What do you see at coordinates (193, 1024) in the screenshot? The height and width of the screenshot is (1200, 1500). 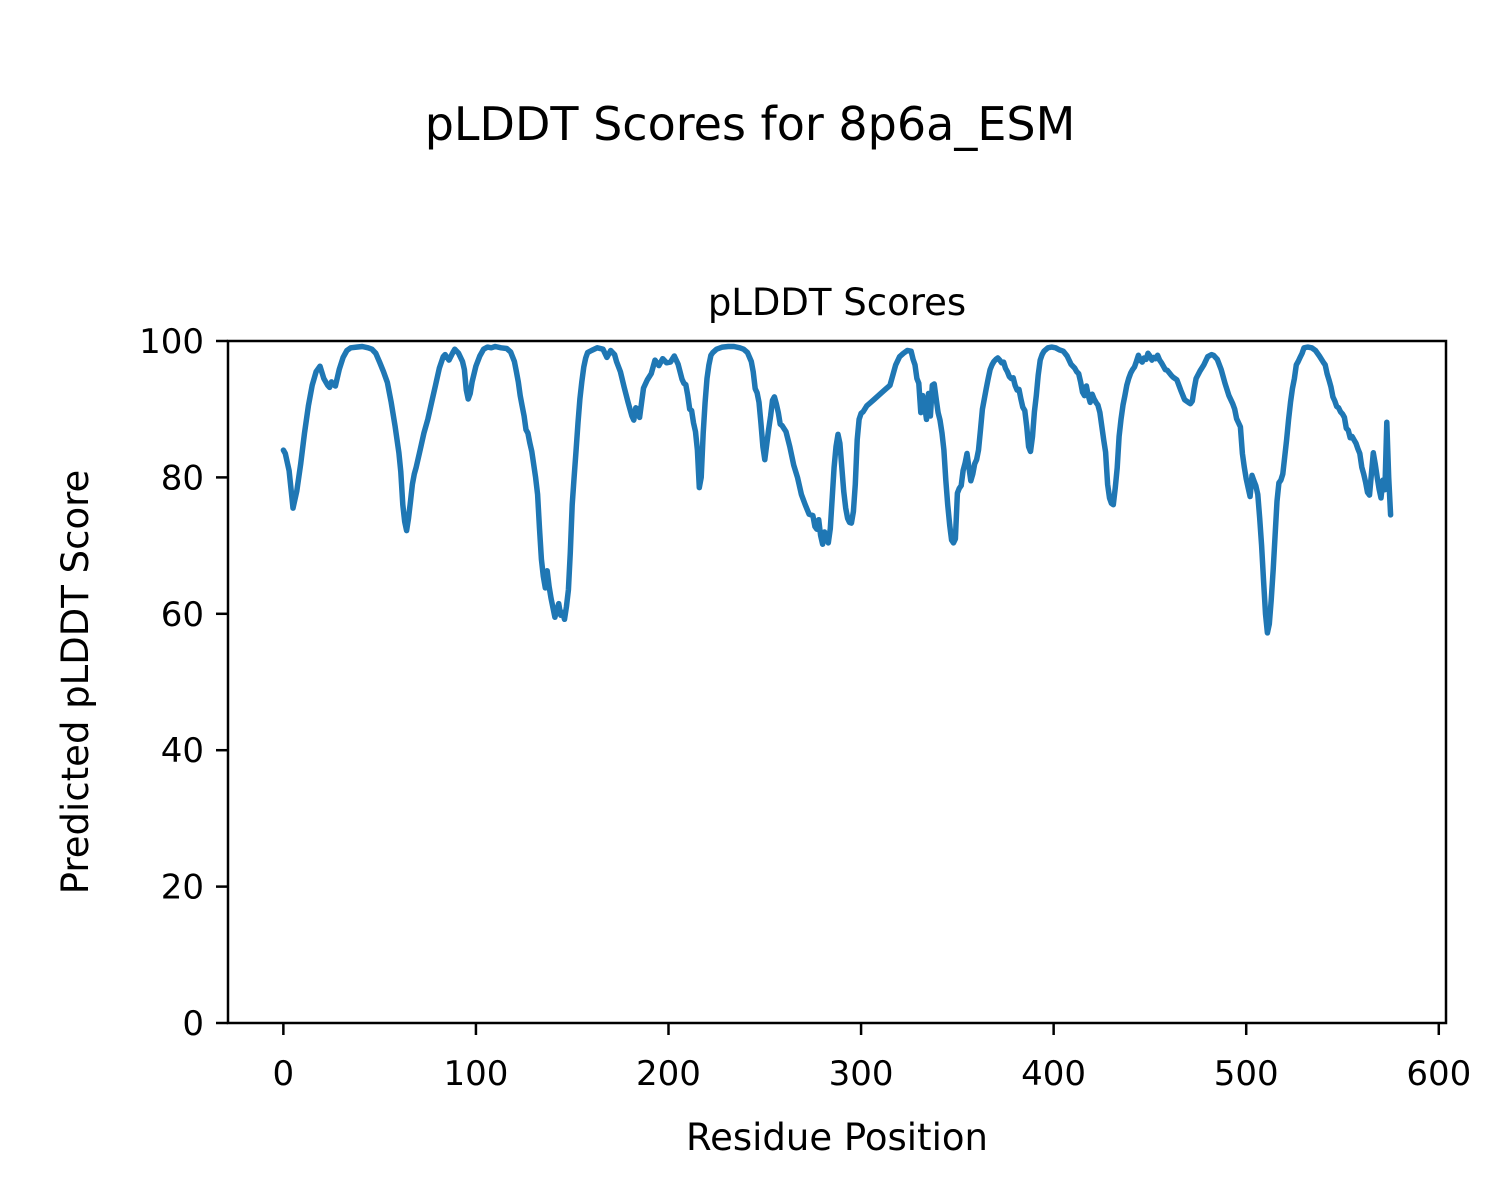 I see `y-tick-label: 0` at bounding box center [193, 1024].